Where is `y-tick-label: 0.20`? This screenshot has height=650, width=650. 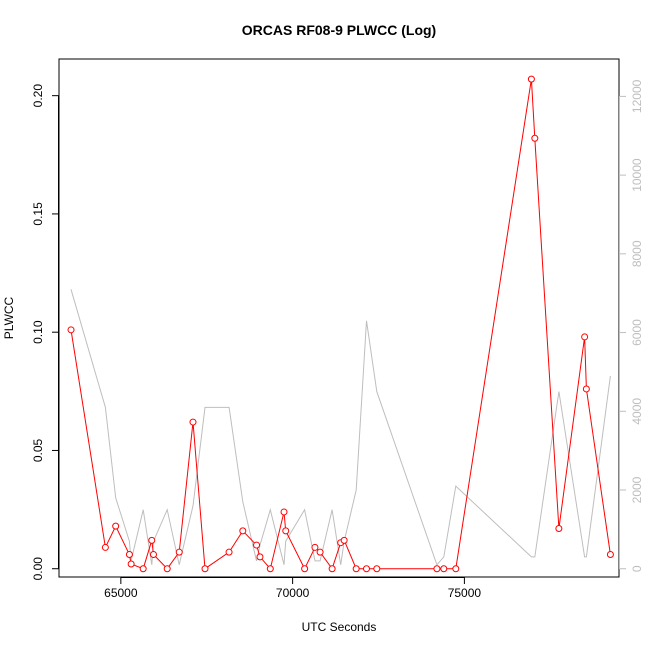
y-tick-label: 0.20 is located at coordinates (38, 96).